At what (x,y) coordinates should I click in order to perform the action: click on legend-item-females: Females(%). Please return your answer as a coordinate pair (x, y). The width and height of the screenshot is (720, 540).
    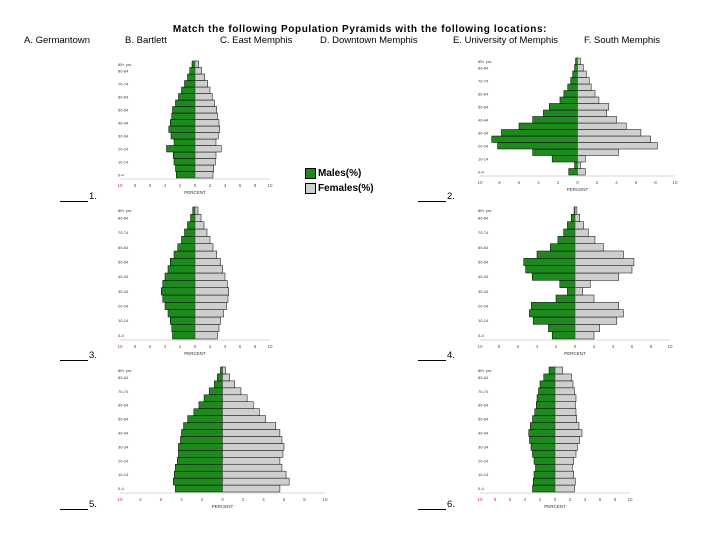
    Looking at the image, I should click on (339, 188).